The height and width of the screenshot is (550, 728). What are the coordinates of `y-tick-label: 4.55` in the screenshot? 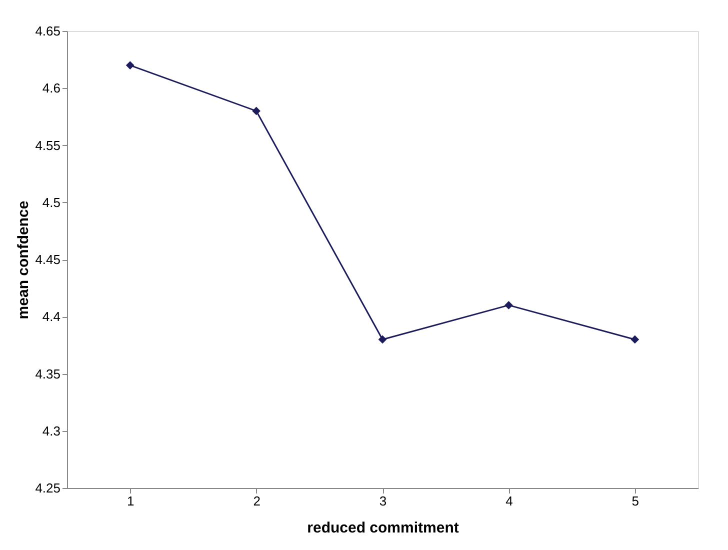 It's located at (47, 145).